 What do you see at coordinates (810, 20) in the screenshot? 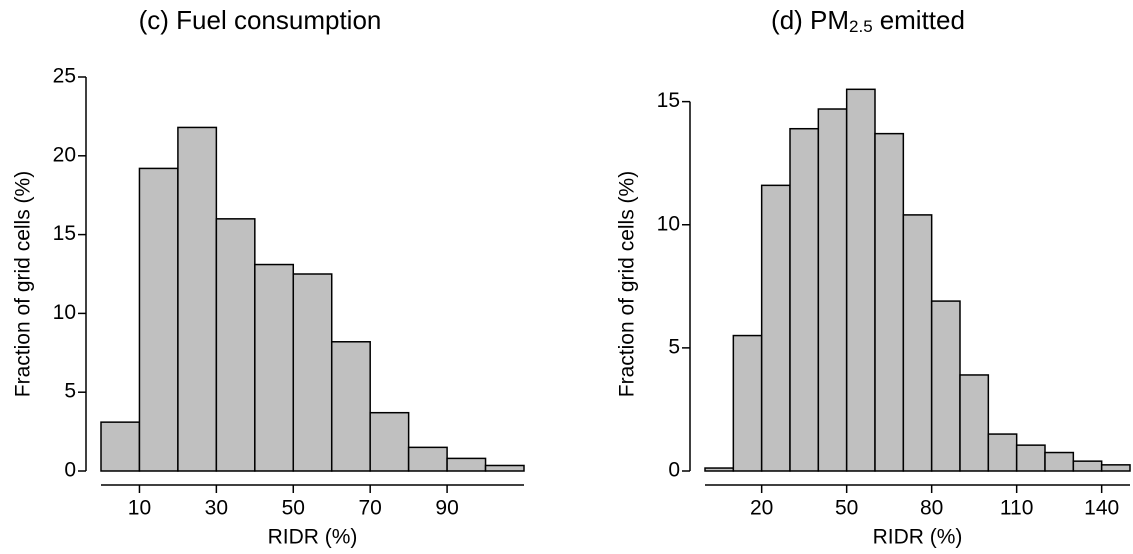
I see `title-text: (d) PM` at bounding box center [810, 20].